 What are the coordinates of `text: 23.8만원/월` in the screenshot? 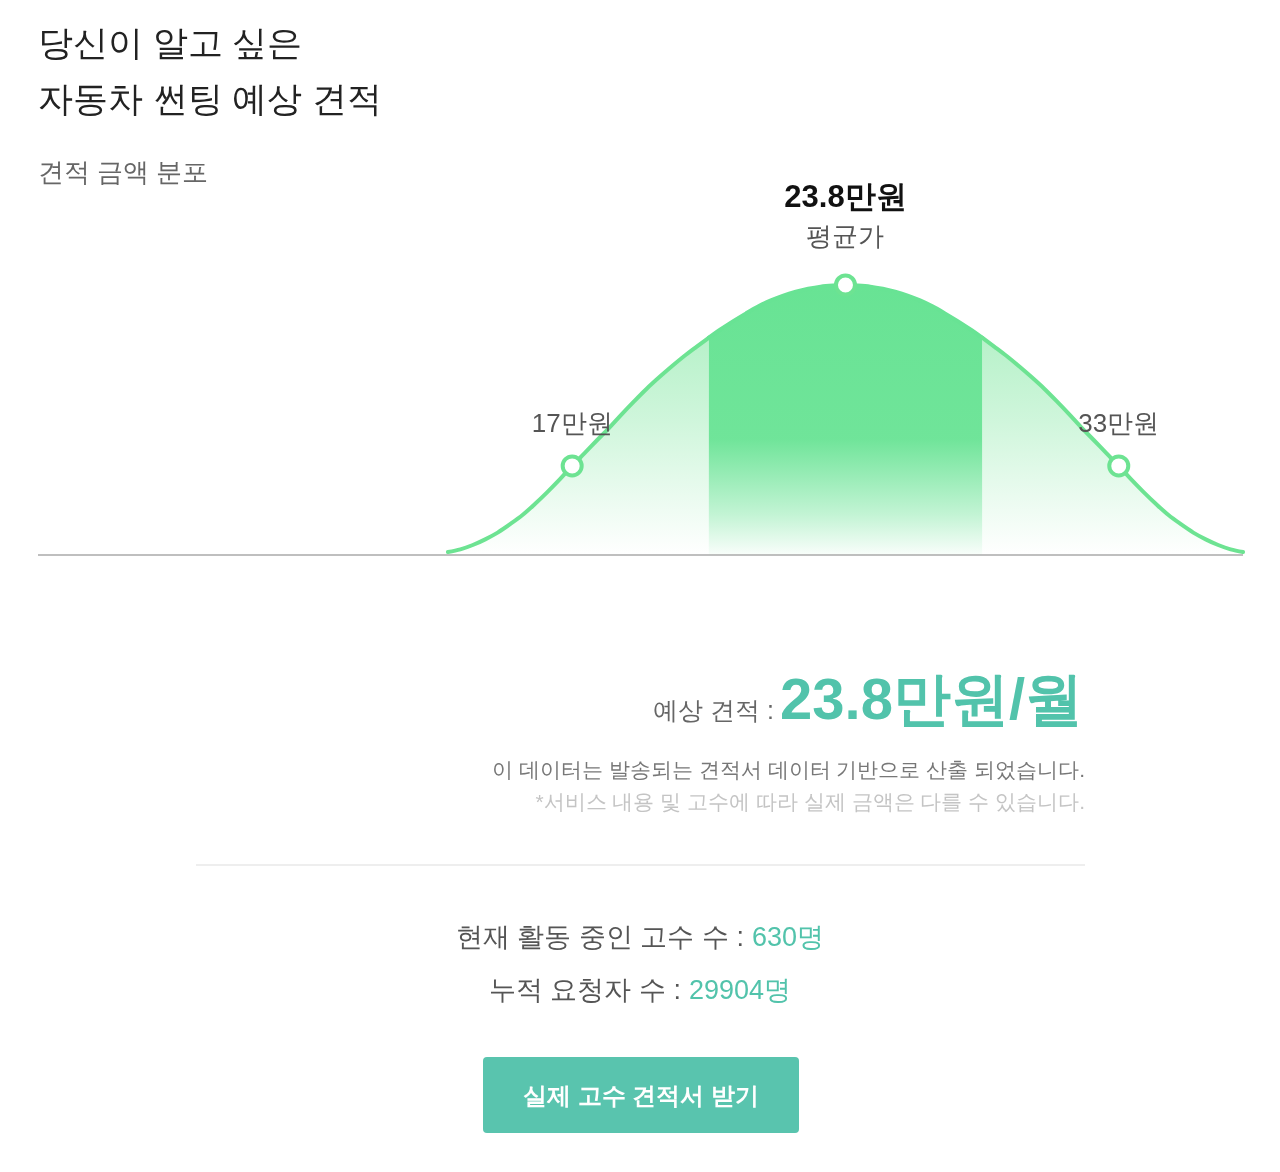 It's located at (931, 698).